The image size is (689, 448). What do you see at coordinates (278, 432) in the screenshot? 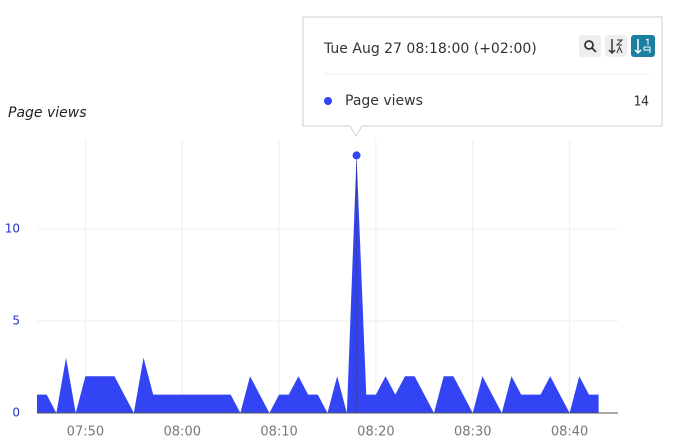
I see `x-tick-label: 08:10` at bounding box center [278, 432].